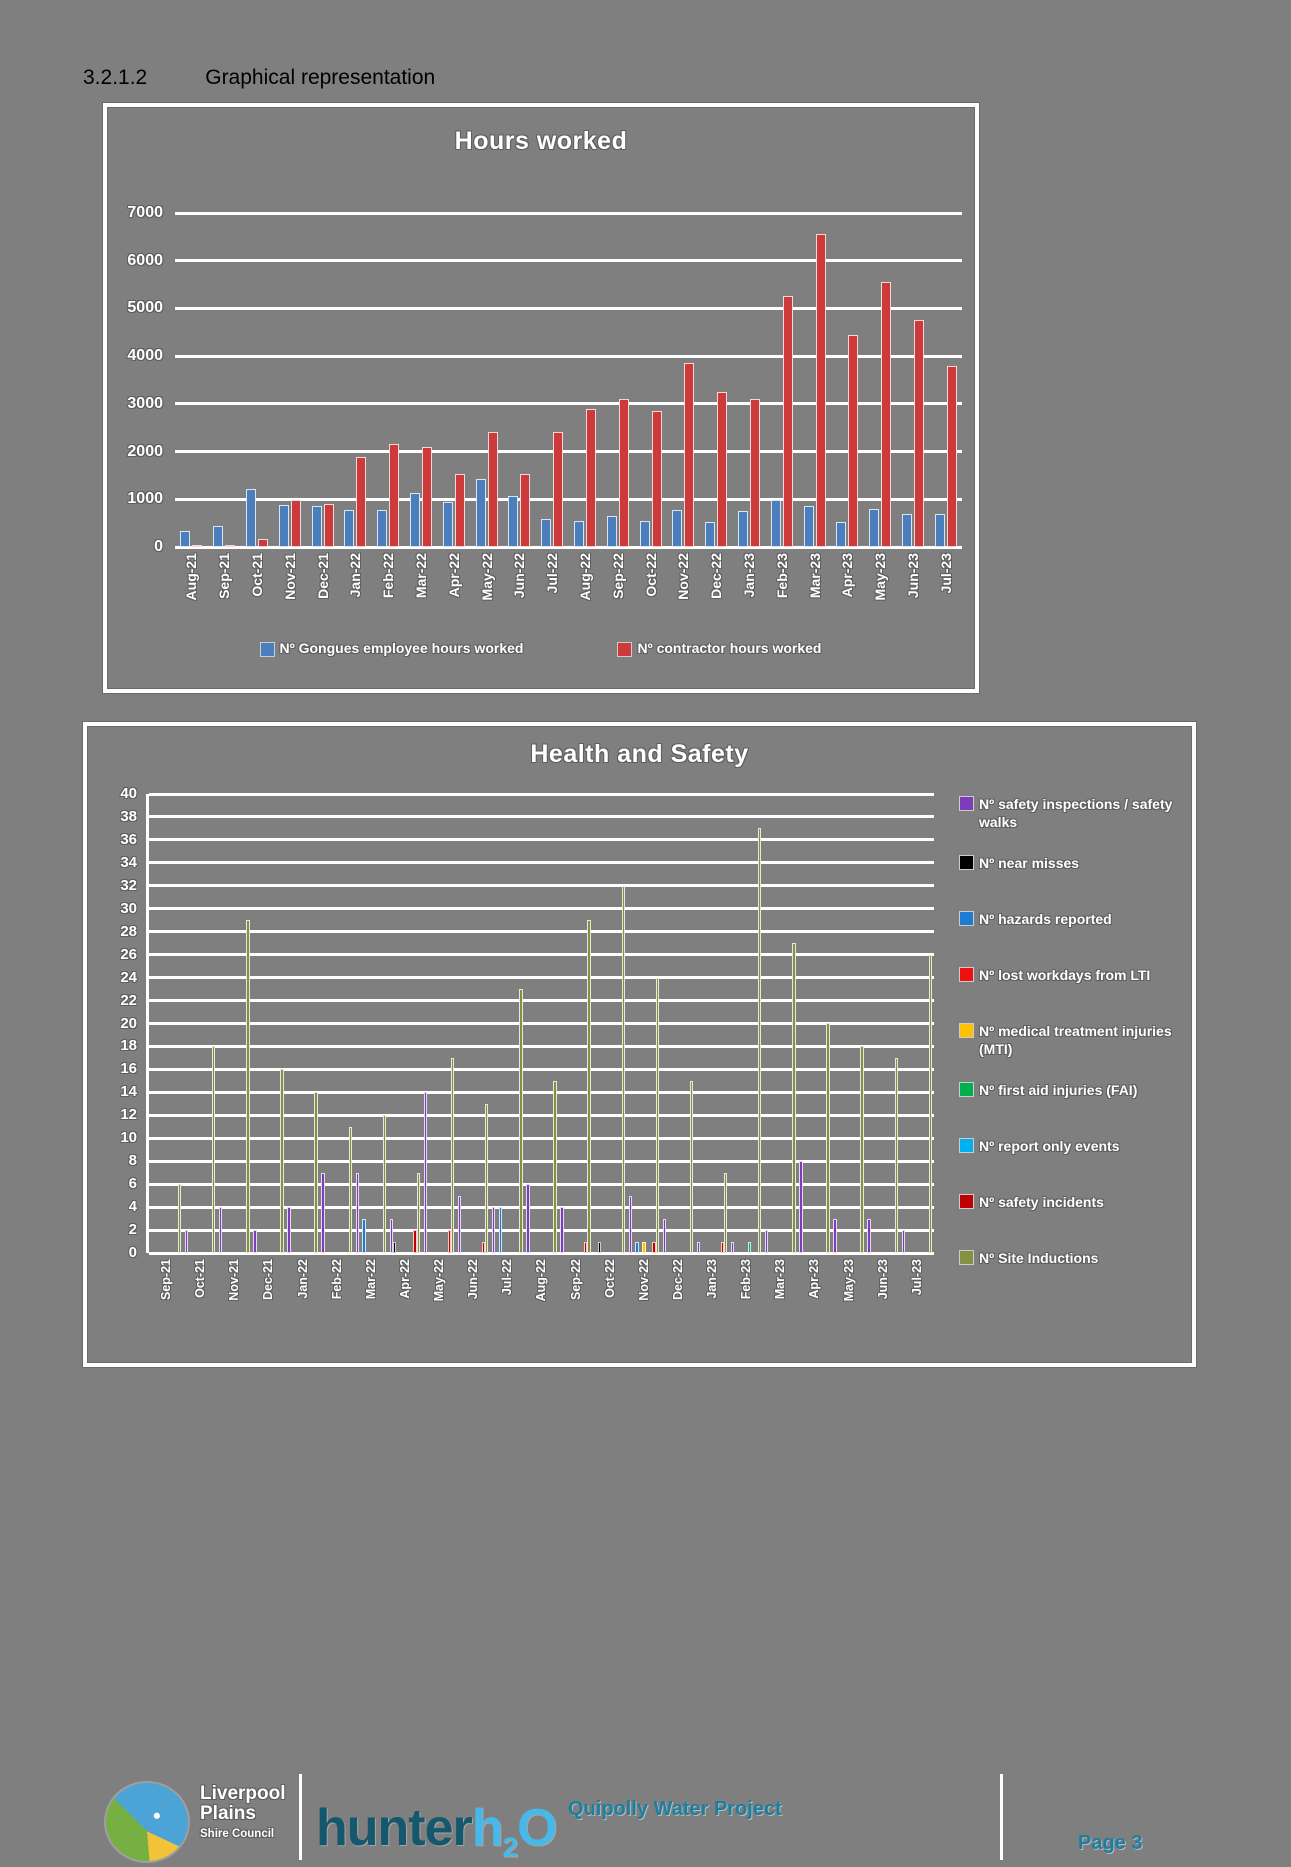 The height and width of the screenshot is (1867, 1291). I want to click on legend-item: Nº Site Inductions, so click(1071, 1266).